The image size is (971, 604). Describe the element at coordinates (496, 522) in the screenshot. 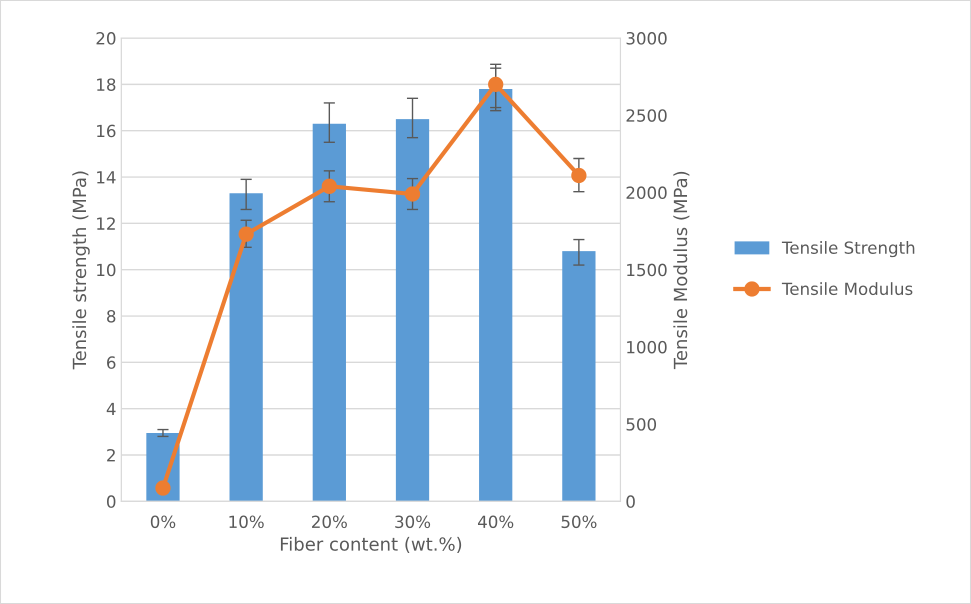

I see `x-tick-label: 40%` at that location.